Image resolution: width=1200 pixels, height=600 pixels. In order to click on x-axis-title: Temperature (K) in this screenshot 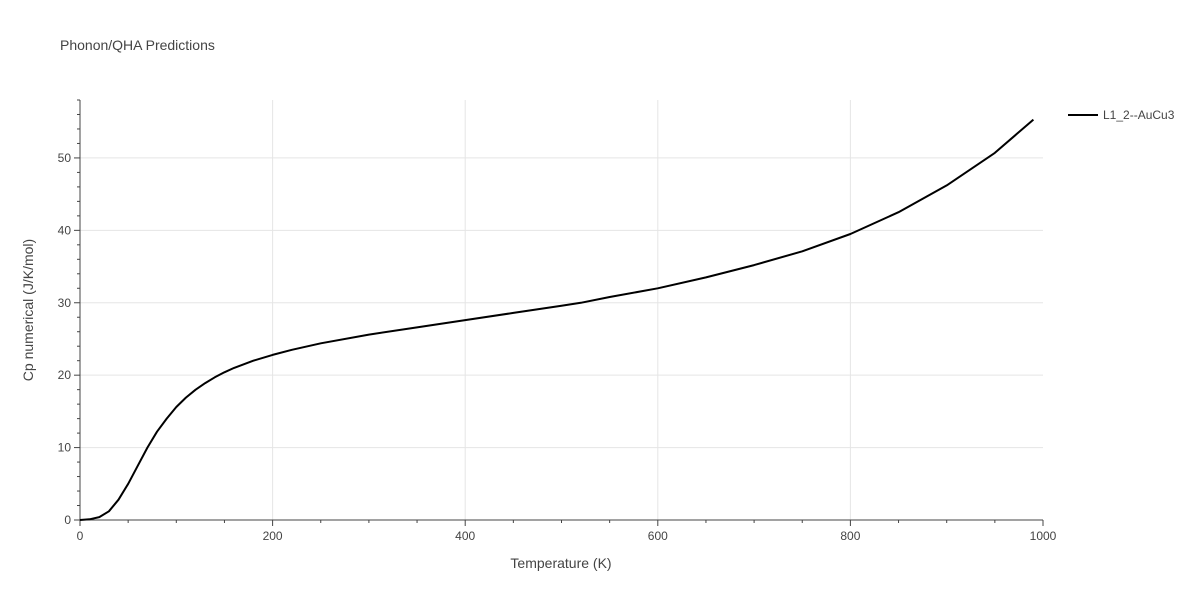, I will do `click(560, 563)`.